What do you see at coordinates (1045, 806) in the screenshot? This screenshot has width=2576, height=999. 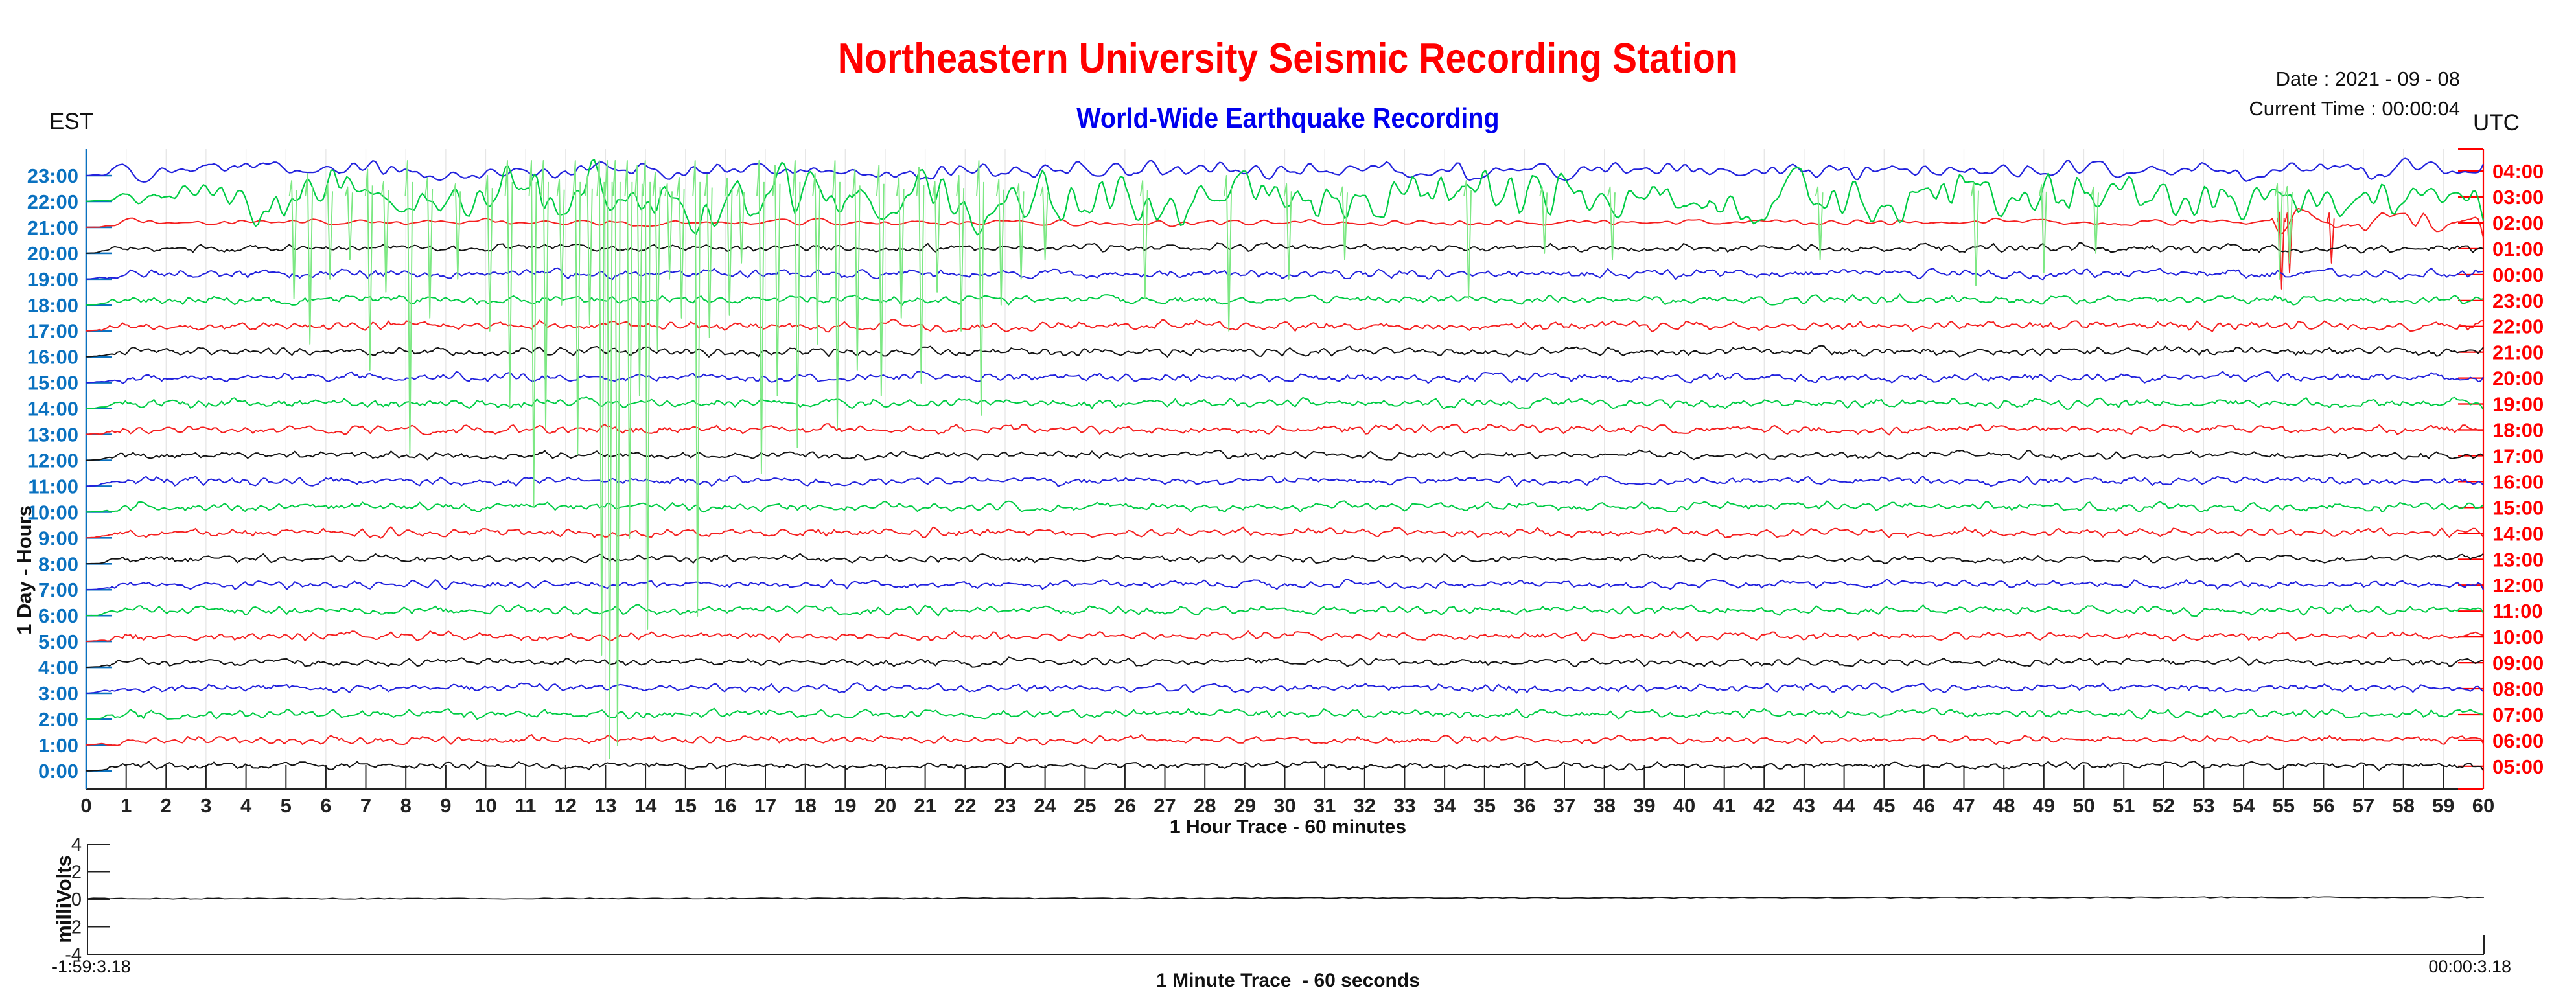 I see `x-tick-label: 24` at bounding box center [1045, 806].